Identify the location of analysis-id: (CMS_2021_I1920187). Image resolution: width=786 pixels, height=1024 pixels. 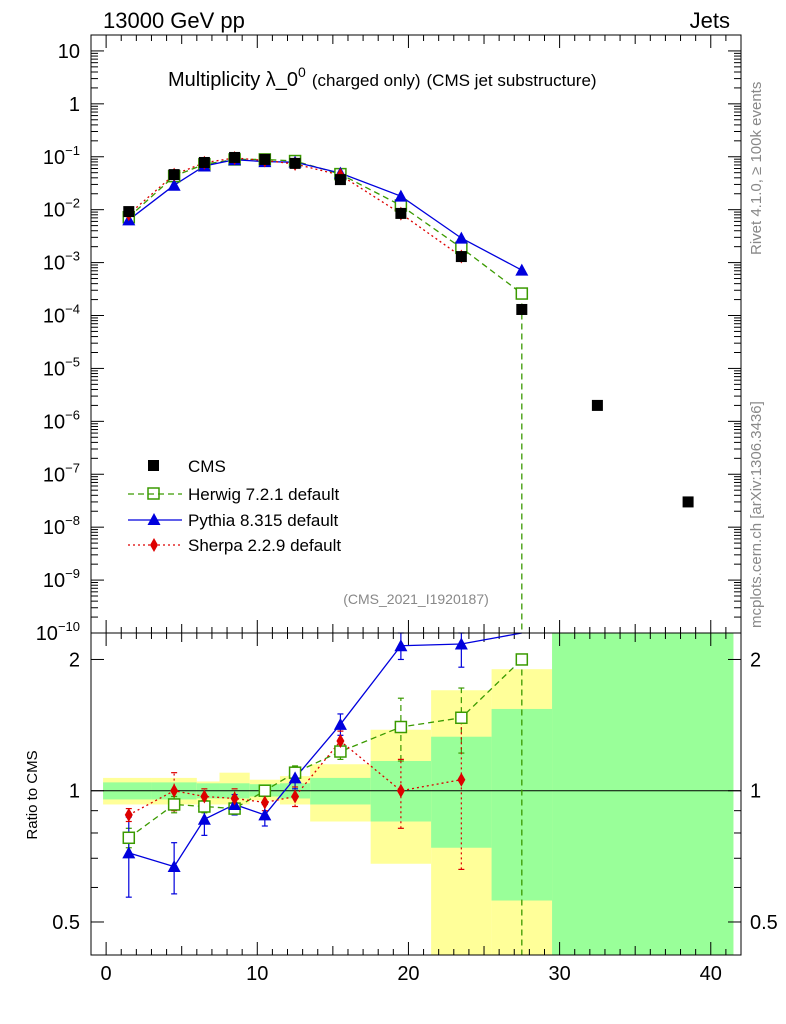
(416, 599).